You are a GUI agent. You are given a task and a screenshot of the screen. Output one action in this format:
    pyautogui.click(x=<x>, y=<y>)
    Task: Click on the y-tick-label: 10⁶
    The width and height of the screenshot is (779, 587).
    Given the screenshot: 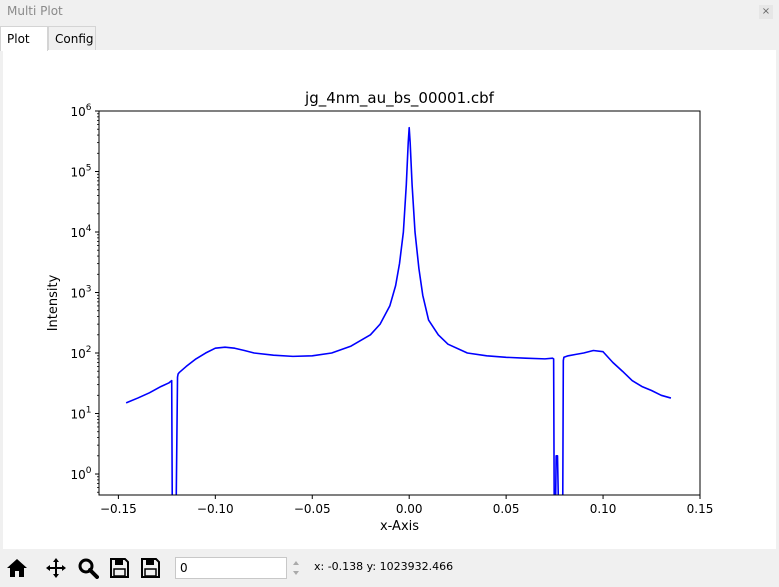 What is the action you would take?
    pyautogui.click(x=80, y=111)
    